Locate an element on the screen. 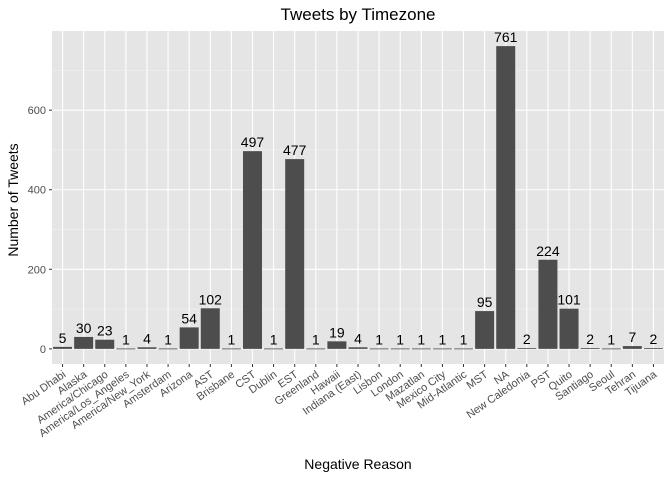 The image size is (672, 485). data-label: 102 is located at coordinates (211, 299).